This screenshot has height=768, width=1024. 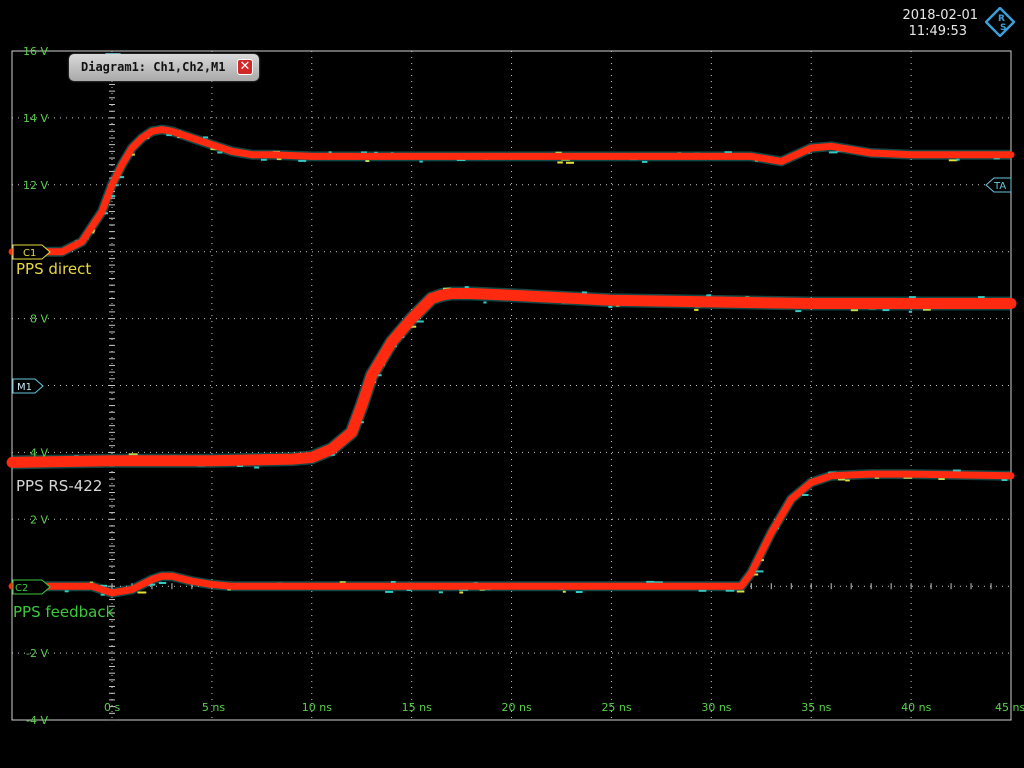 What do you see at coordinates (245, 67) in the screenshot?
I see `close-icon: ✕` at bounding box center [245, 67].